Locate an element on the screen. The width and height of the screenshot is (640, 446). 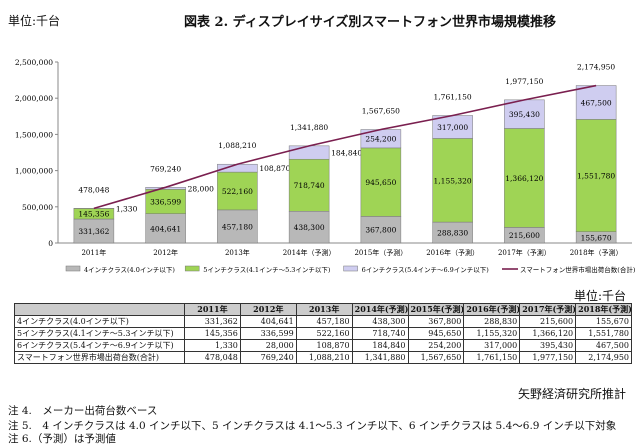
source-label: 矢野経済研究所推計 is located at coordinates (571, 394).